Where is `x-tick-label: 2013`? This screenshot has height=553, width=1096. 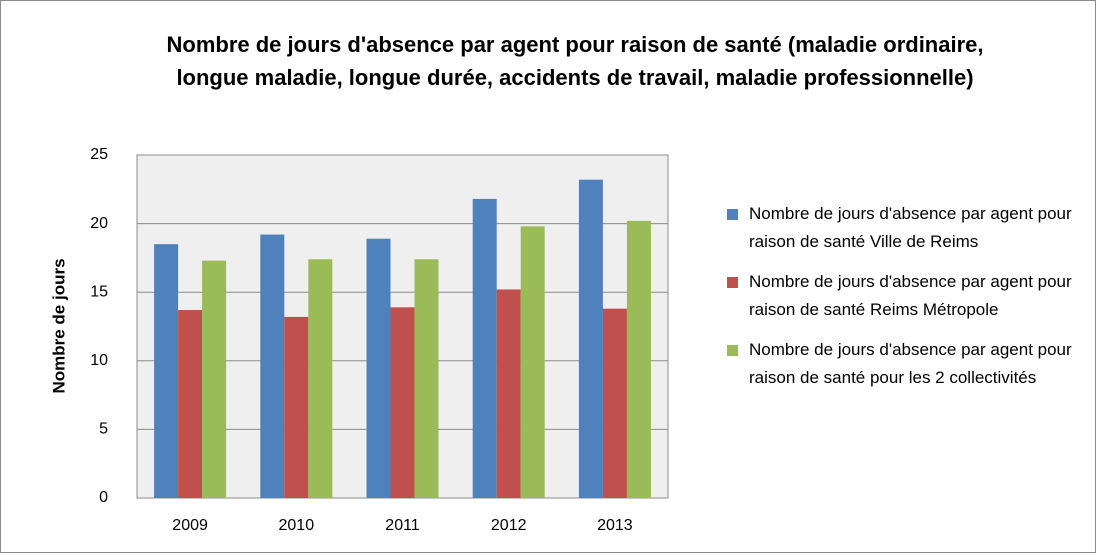 x-tick-label: 2013 is located at coordinates (615, 525).